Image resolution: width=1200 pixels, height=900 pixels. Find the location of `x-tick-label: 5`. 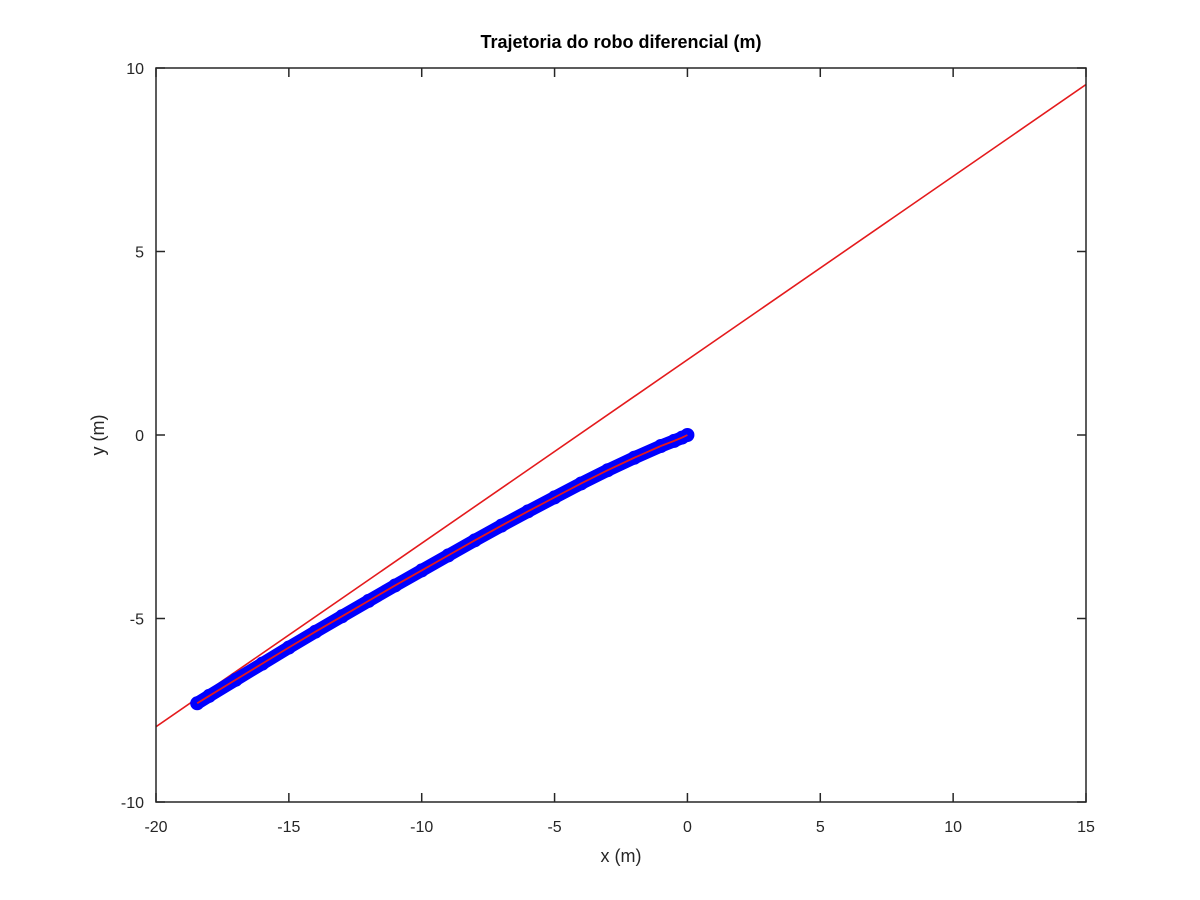

x-tick-label: 5 is located at coordinates (820, 827).